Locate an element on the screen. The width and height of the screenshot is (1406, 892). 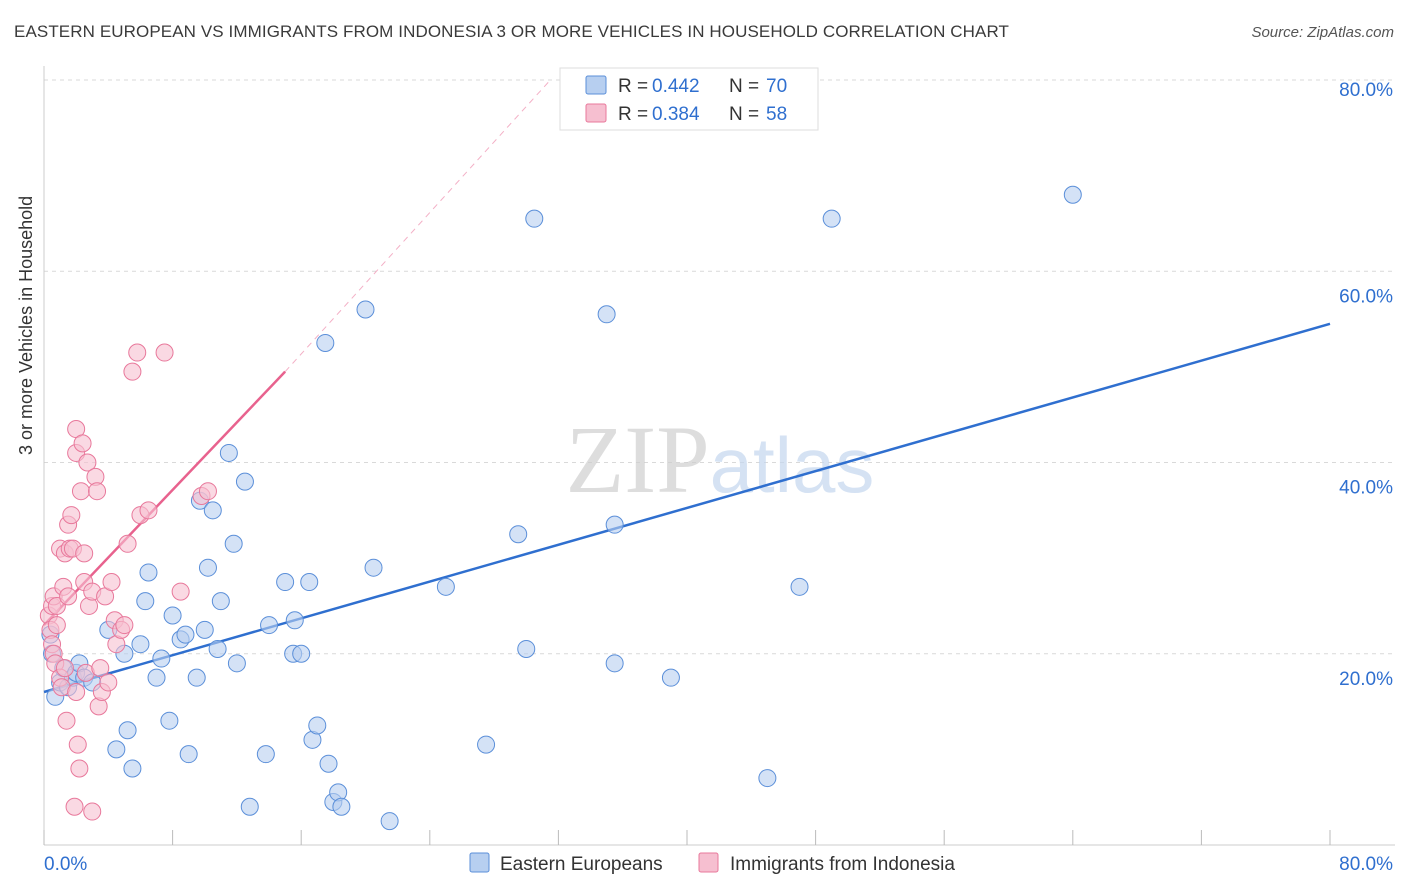
legend-r-value-0: 0.442 is located at coordinates (676, 86).